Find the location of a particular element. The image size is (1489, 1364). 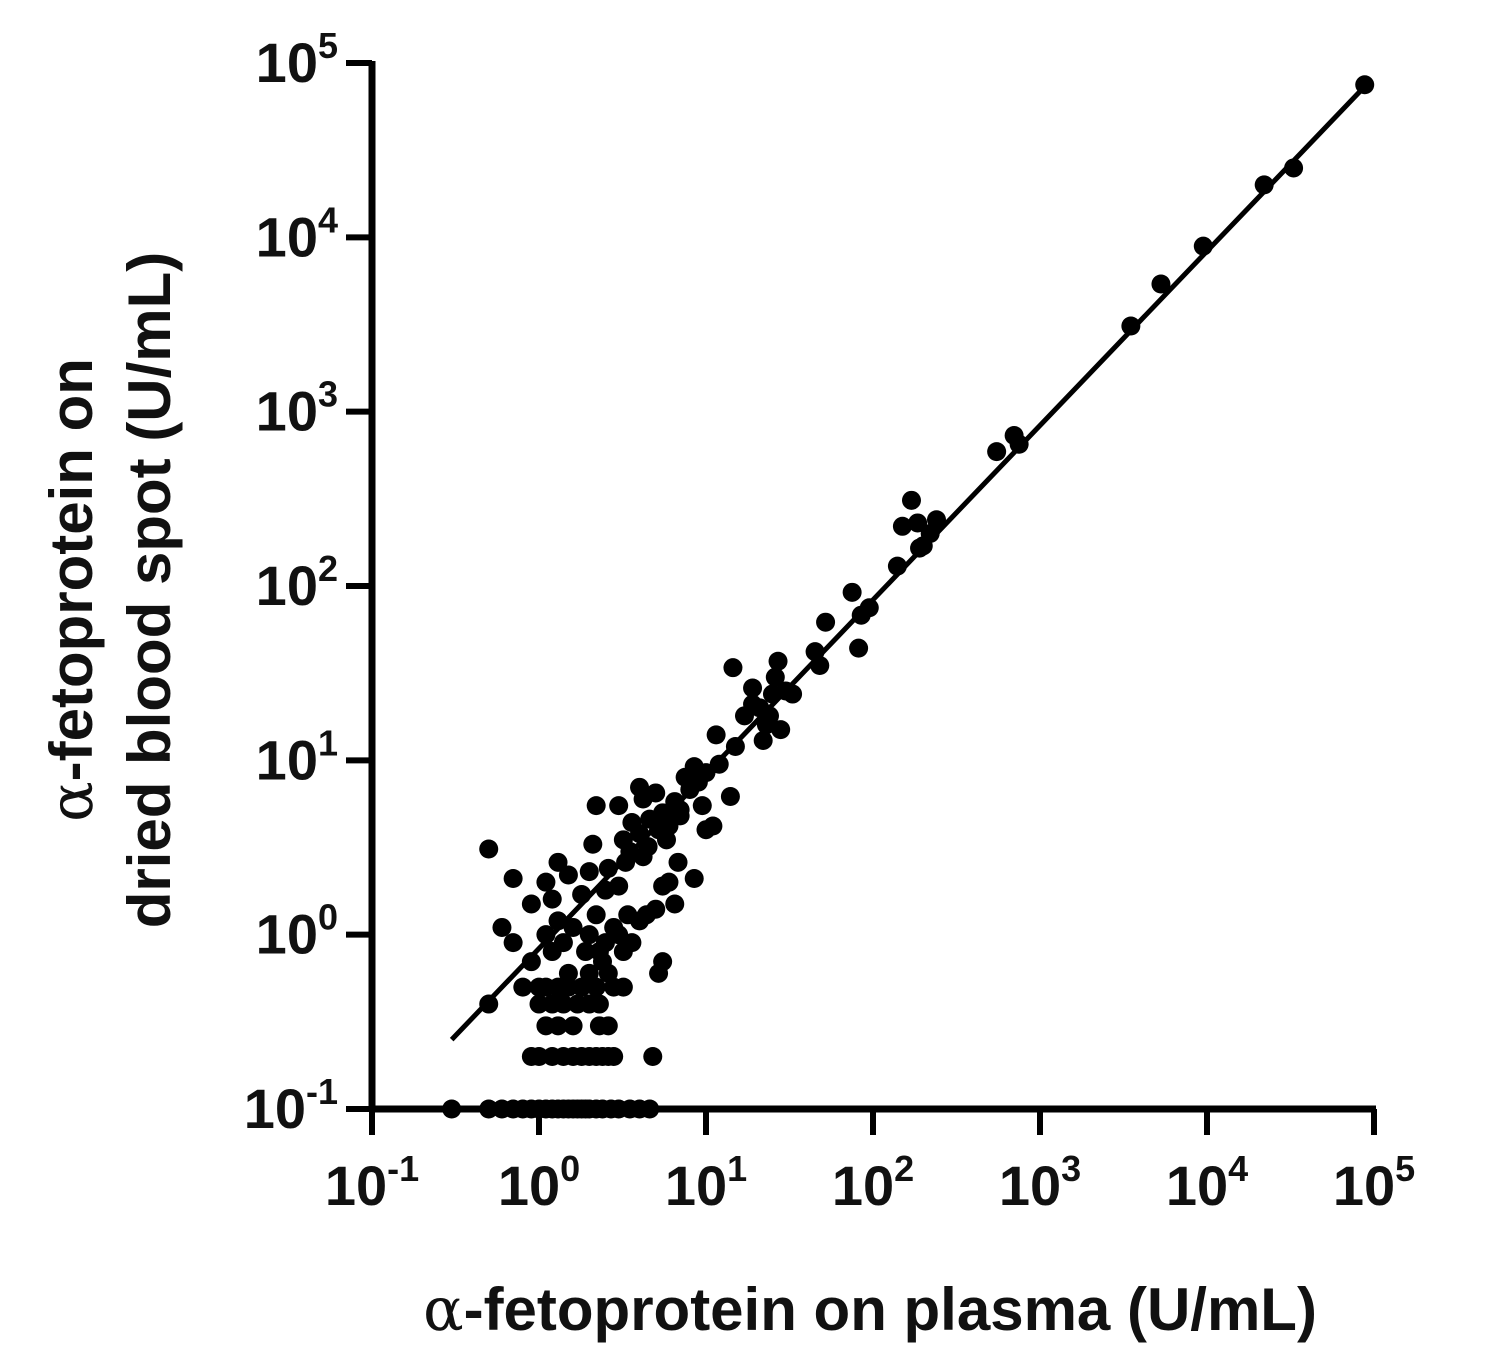

x-axis-title: α-fetoprotein on plasma (U/mL) is located at coordinates (870, 1310).